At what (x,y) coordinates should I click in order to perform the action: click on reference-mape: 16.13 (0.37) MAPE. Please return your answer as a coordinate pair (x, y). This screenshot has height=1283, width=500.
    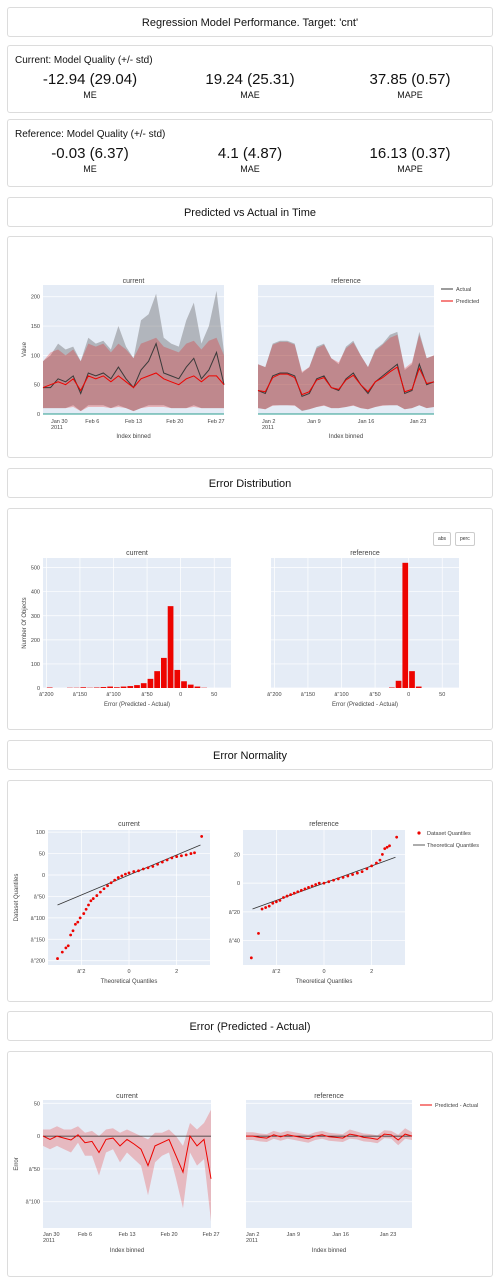
    Looking at the image, I should click on (410, 159).